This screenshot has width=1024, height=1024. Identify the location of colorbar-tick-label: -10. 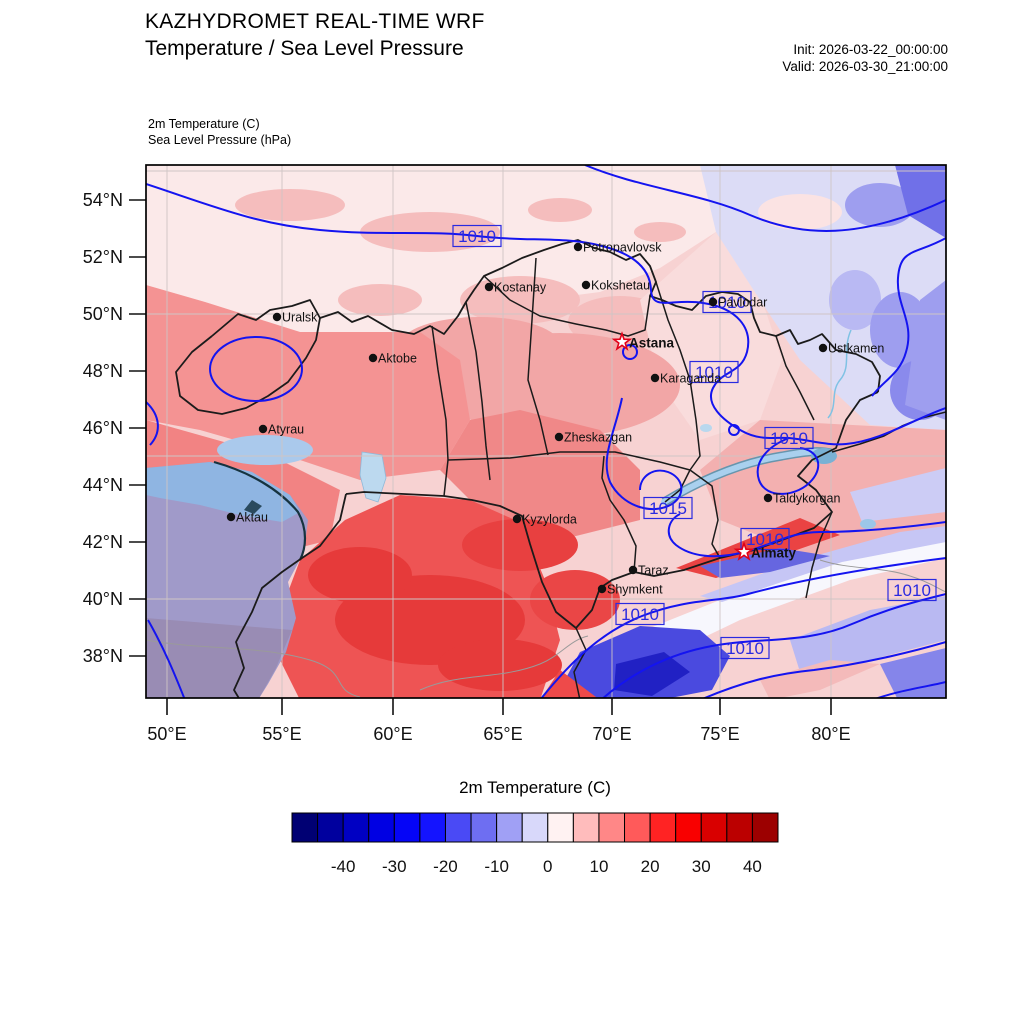
(496, 866).